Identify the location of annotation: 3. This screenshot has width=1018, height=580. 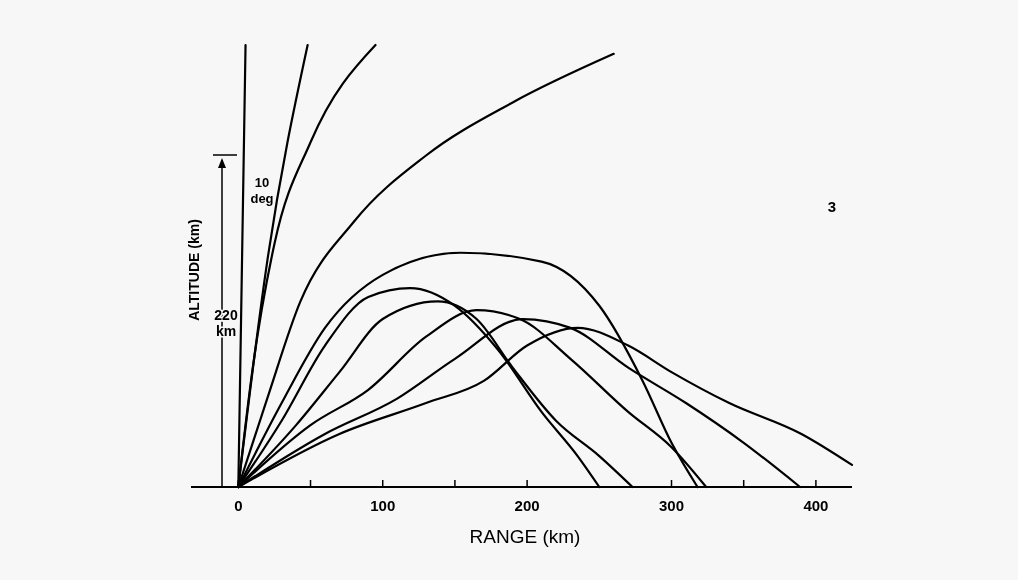
(832, 206).